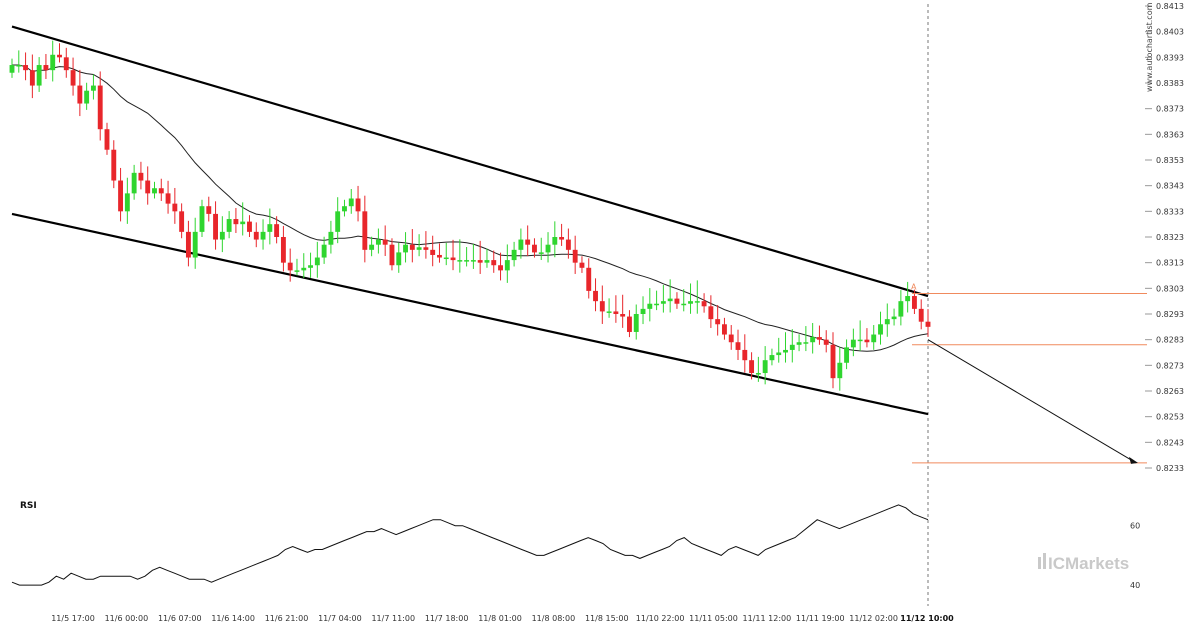 The height and width of the screenshot is (630, 1200). What do you see at coordinates (607, 618) in the screenshot?
I see `time-tick-label: 11/8 15:00` at bounding box center [607, 618].